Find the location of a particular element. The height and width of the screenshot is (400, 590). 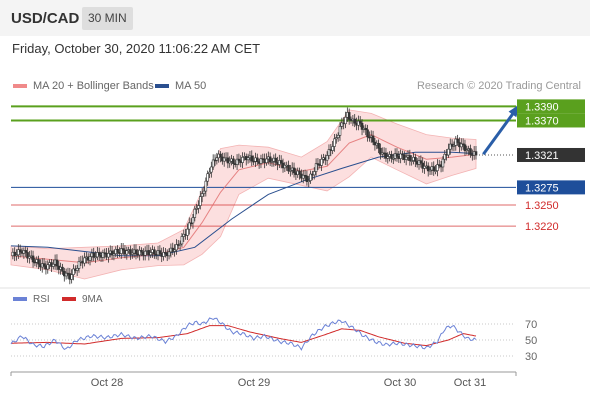

rsi-level-label: 50 is located at coordinates (531, 341).